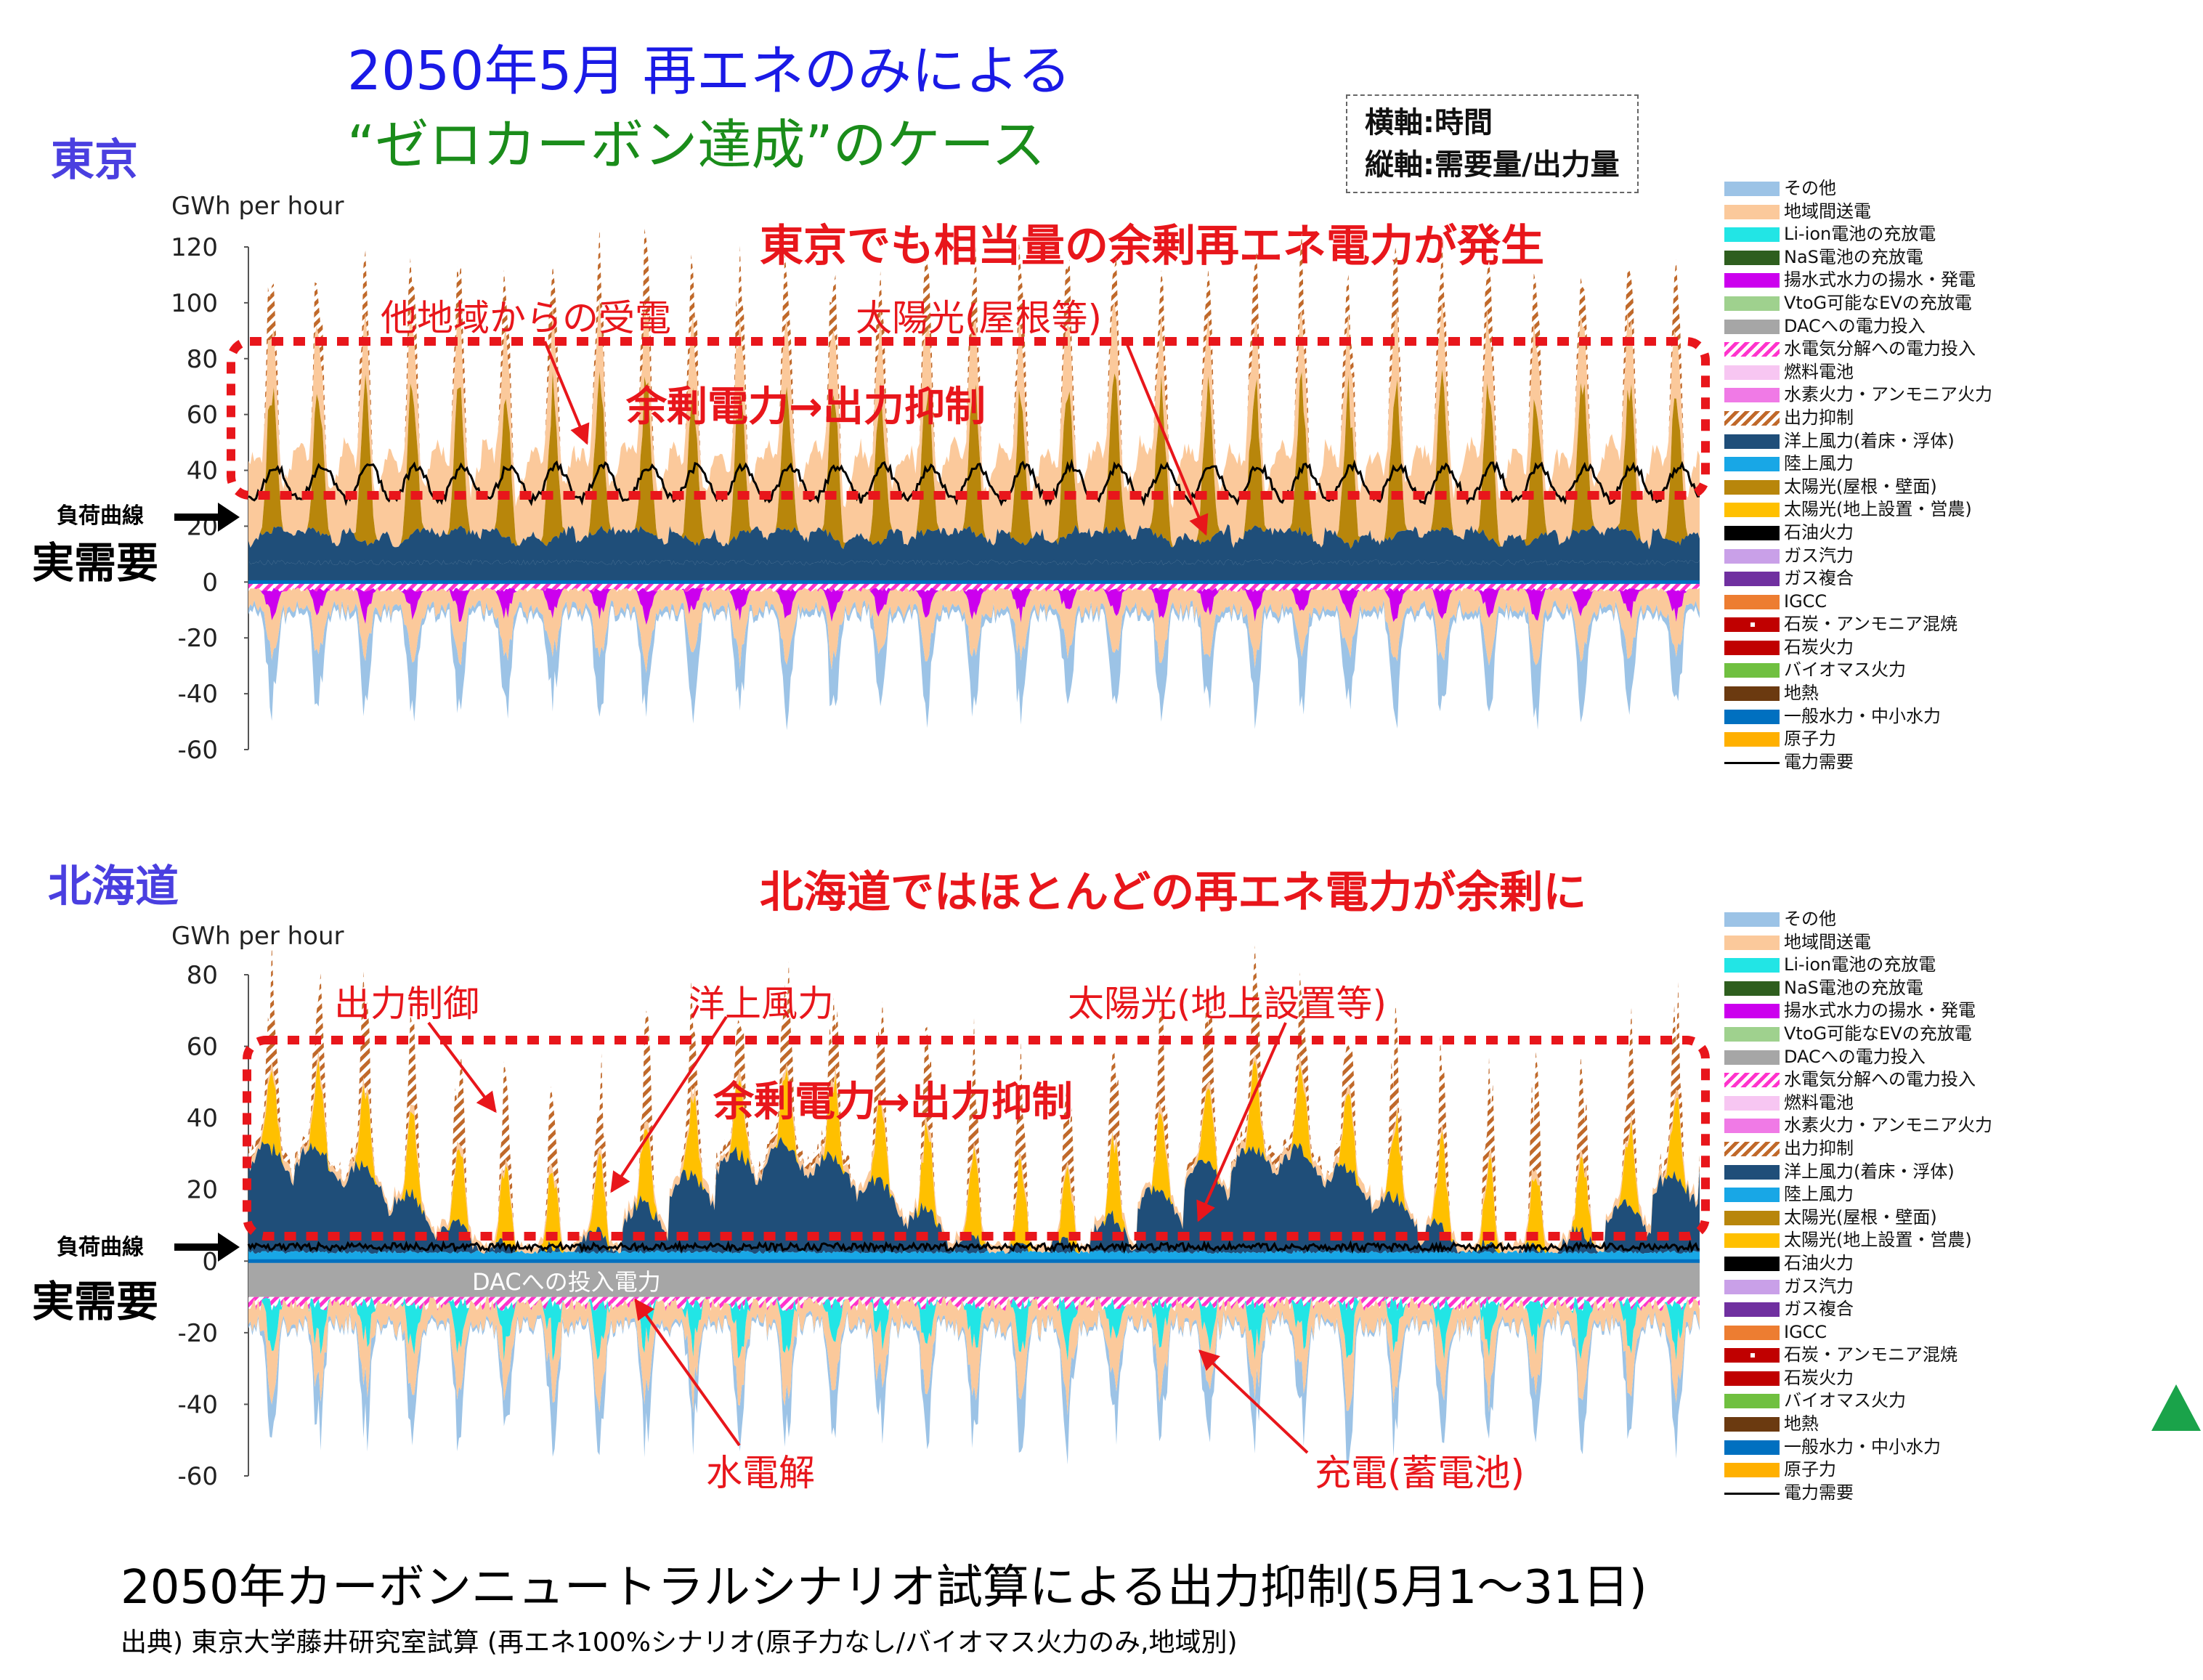 The image size is (2203, 1680). Describe the element at coordinates (203, 471) in the screenshot. I see `y-tick-label: 40` at that location.